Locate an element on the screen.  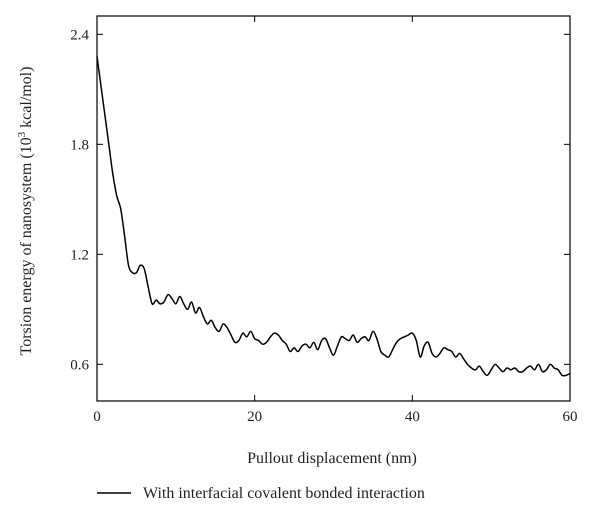
y-tick-label: 0.6 is located at coordinates (79, 365).